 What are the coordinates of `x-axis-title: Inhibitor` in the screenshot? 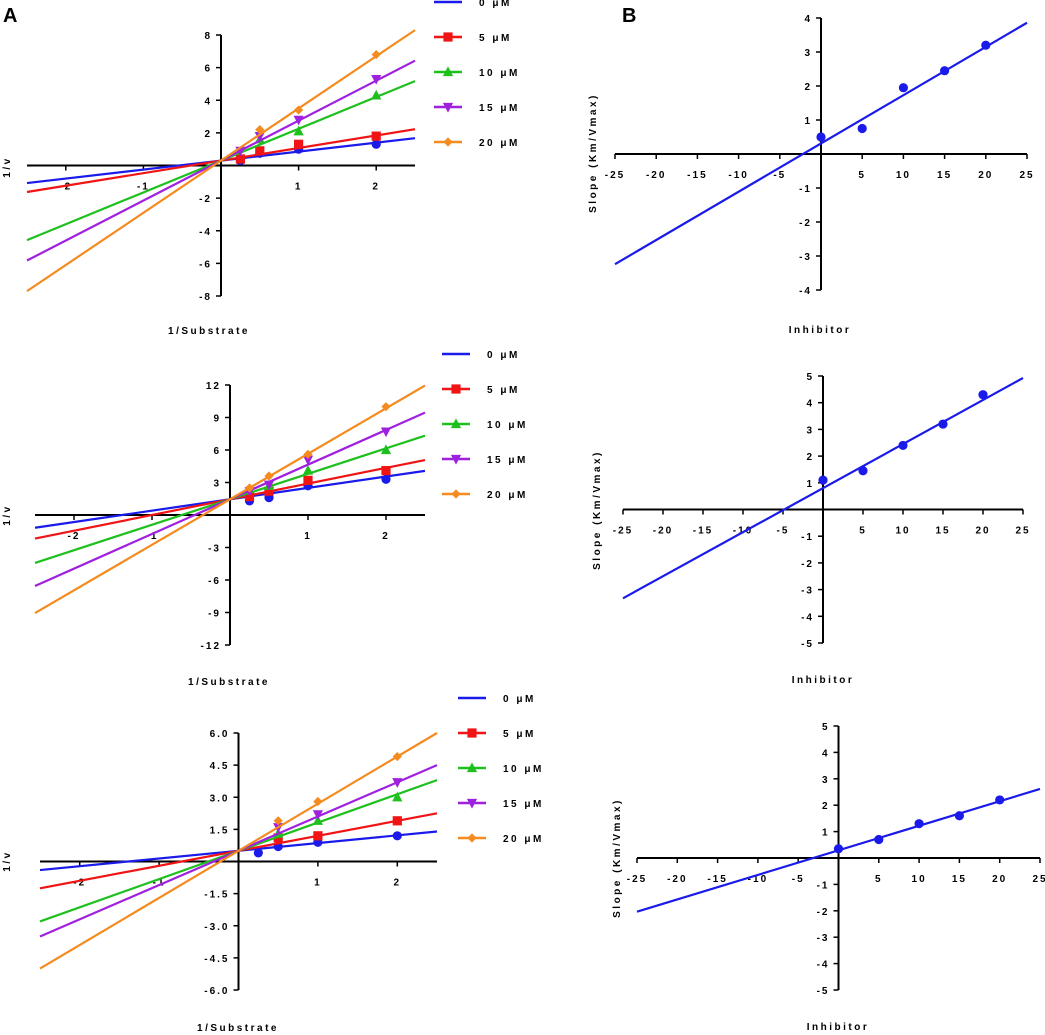 It's located at (838, 1027).